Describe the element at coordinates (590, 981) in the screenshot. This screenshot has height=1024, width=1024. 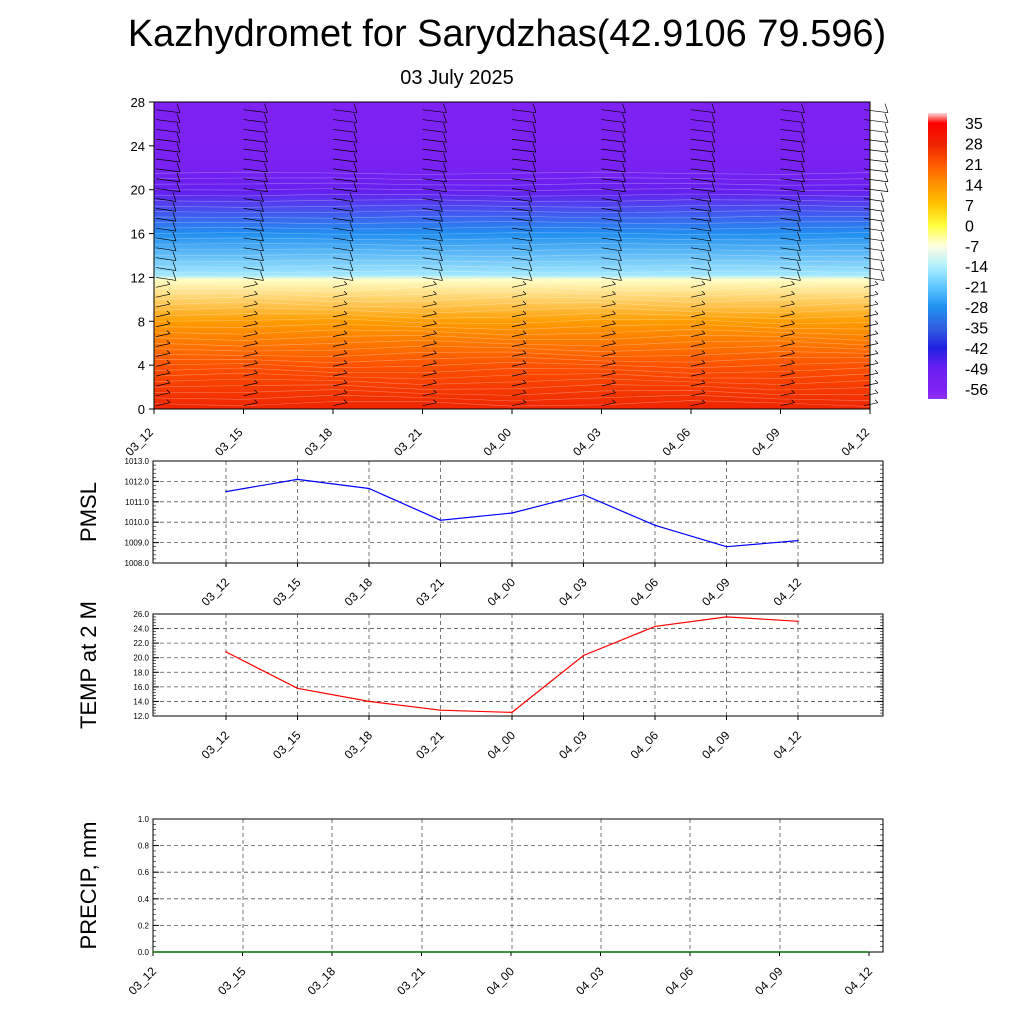
I see `x-tick-label: 04_03` at that location.